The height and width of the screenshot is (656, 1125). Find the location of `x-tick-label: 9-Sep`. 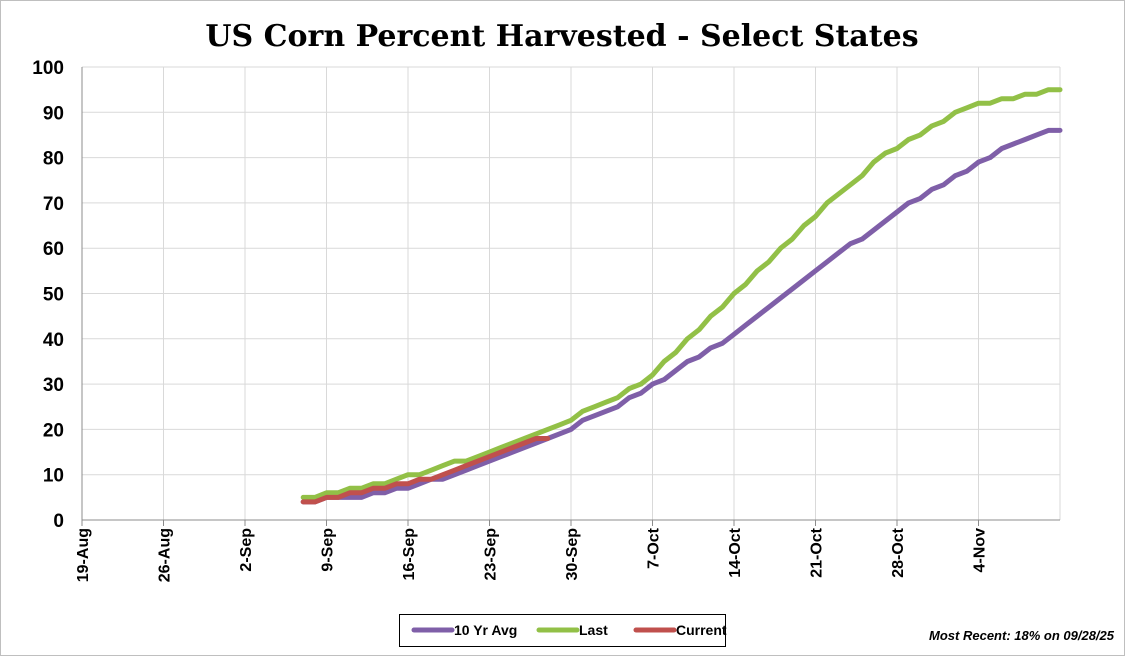

x-tick-label: 9-Sep is located at coordinates (328, 550).